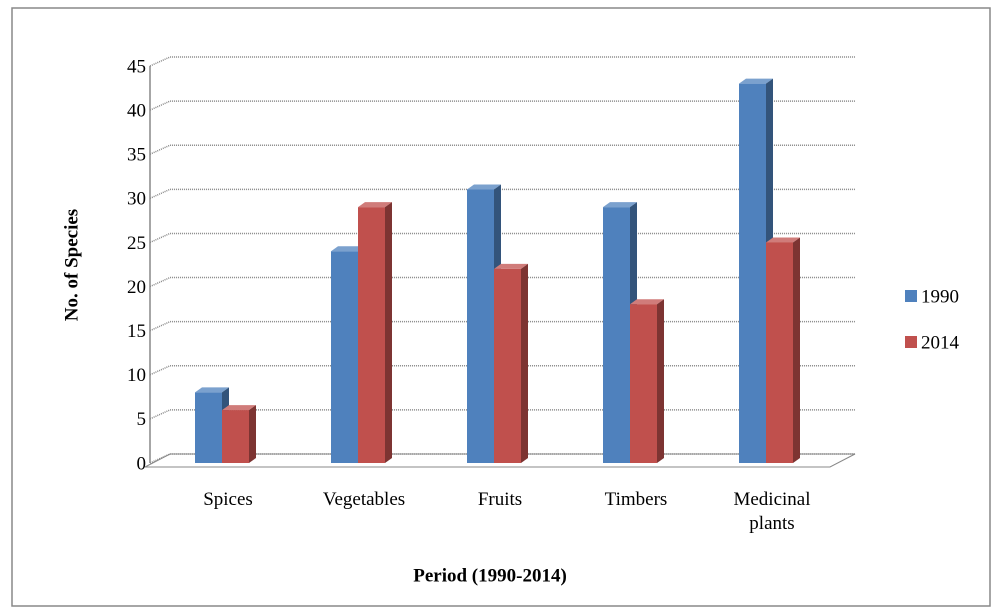 The height and width of the screenshot is (613, 996). I want to click on x-tick-label: Timbers, so click(636, 499).